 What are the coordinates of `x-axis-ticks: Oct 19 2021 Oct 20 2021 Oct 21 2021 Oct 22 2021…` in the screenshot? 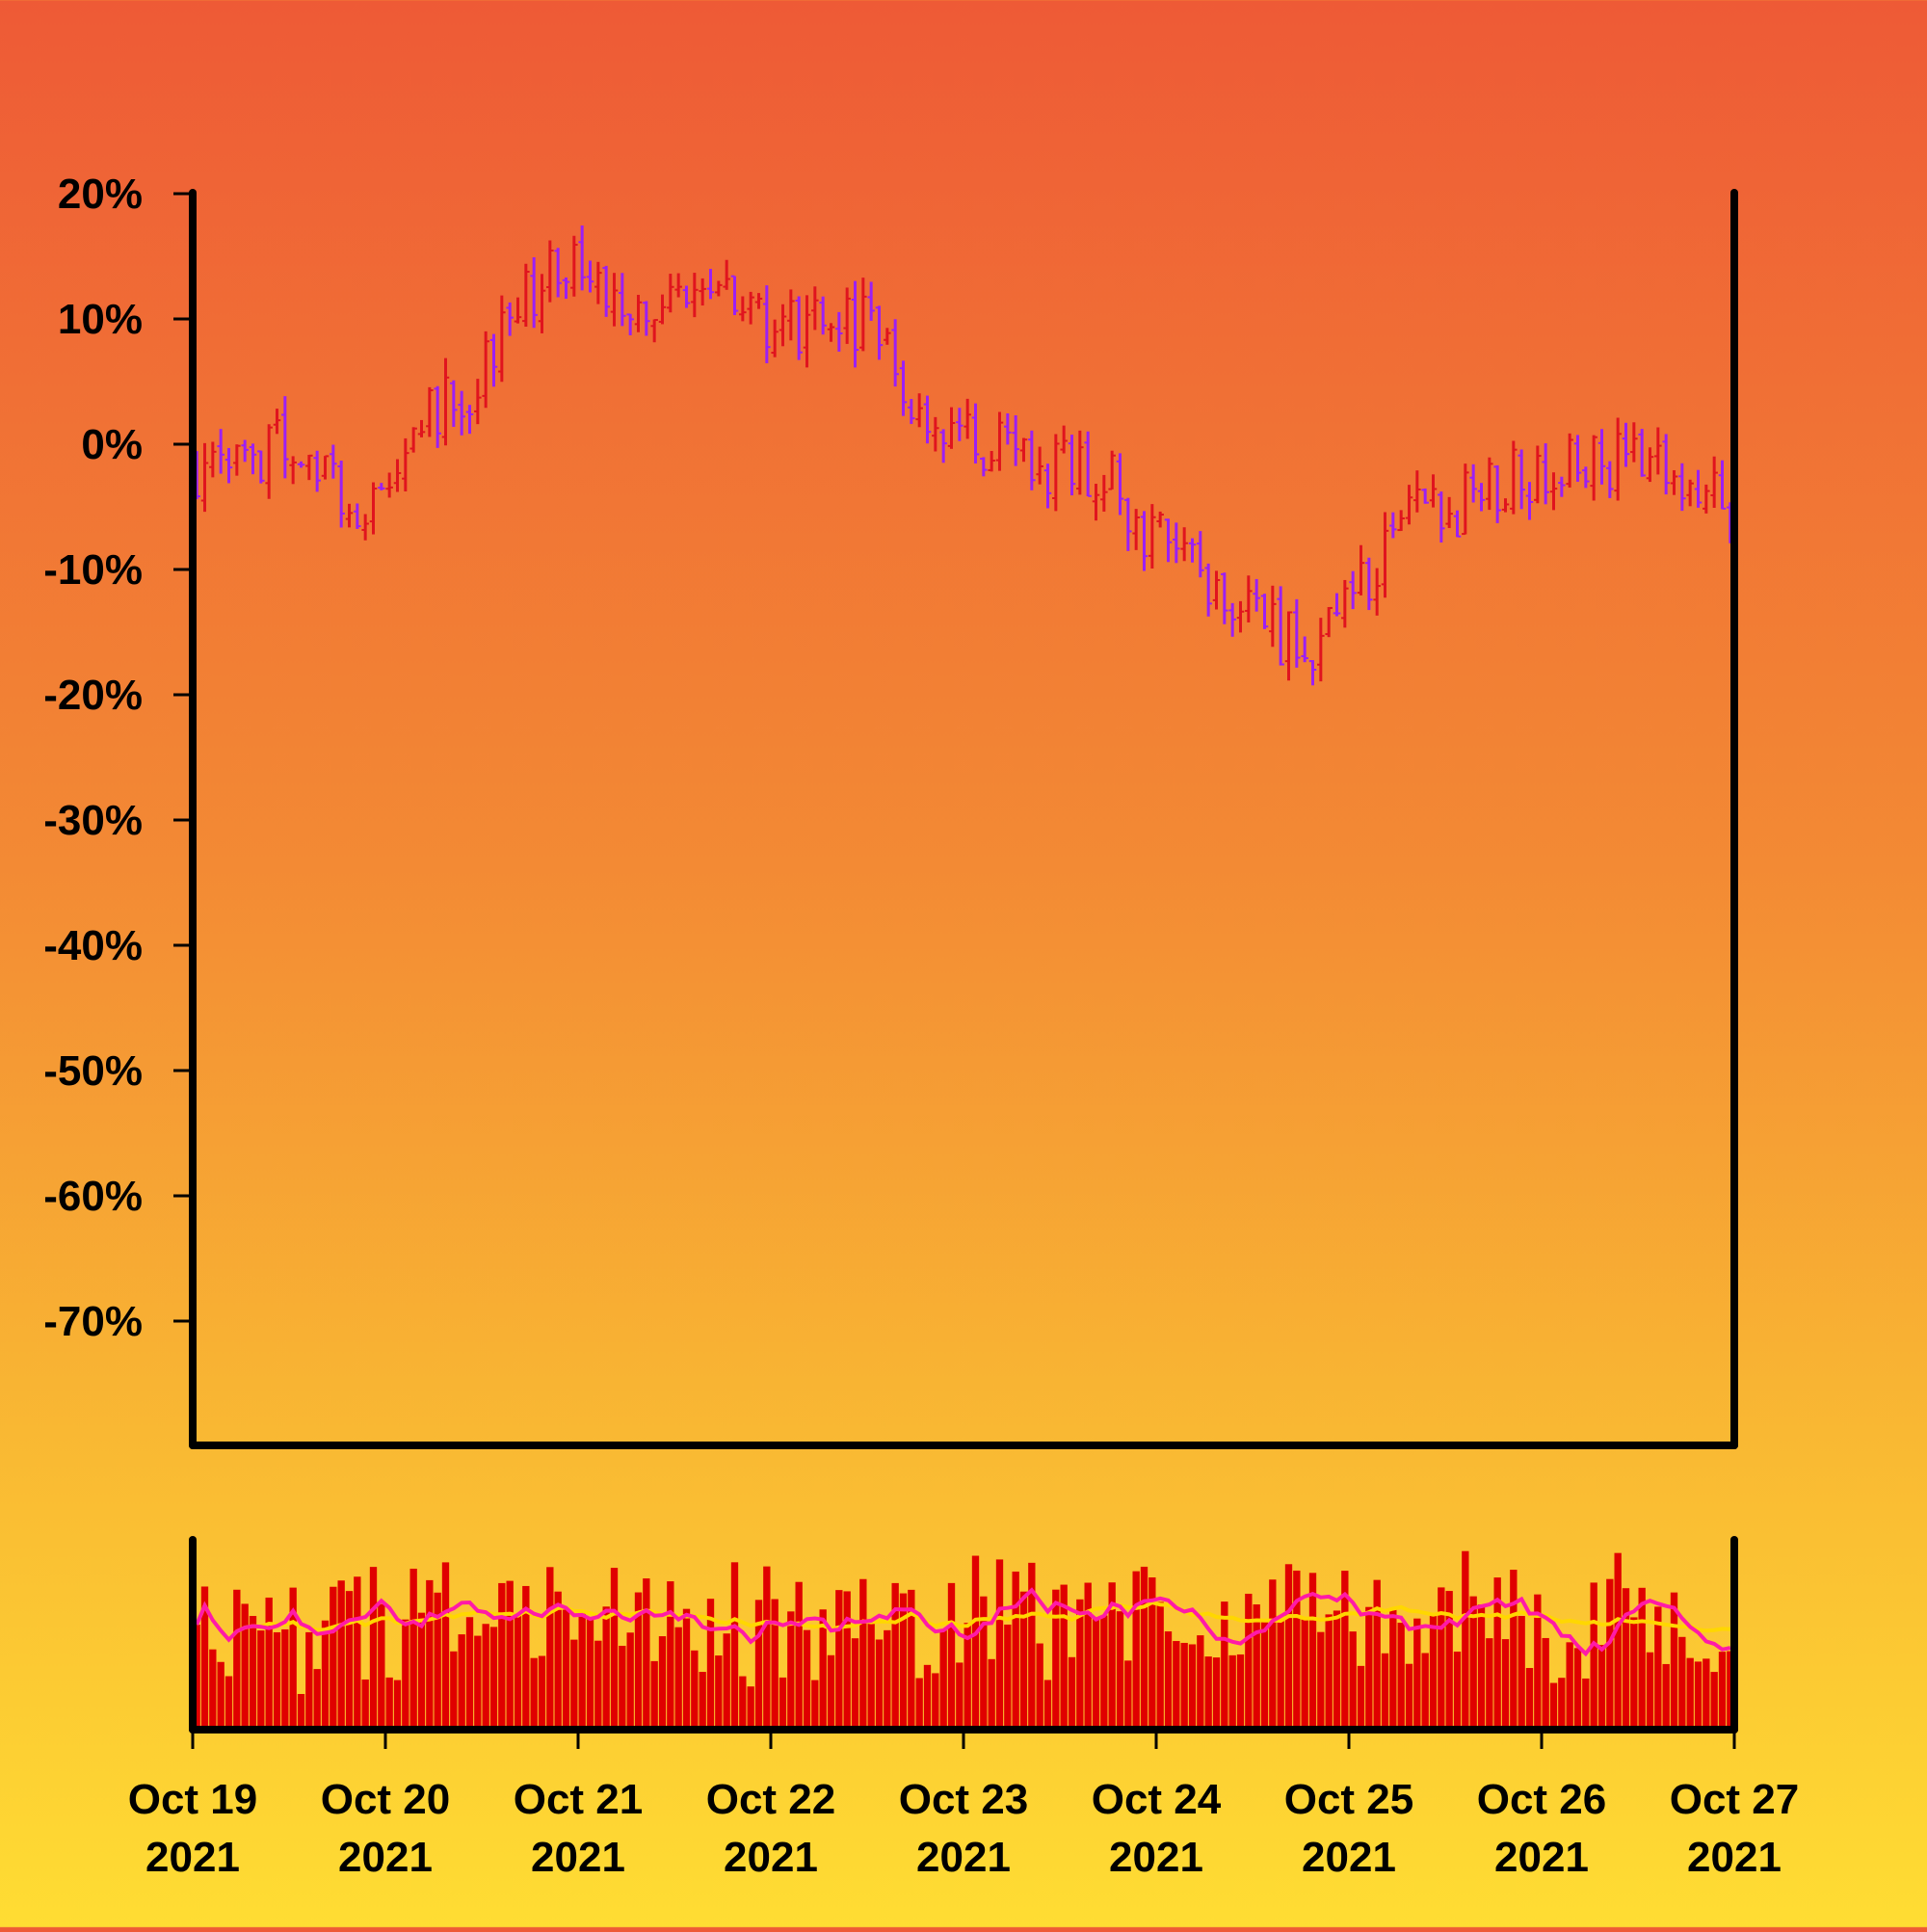 It's located at (963, 1805).